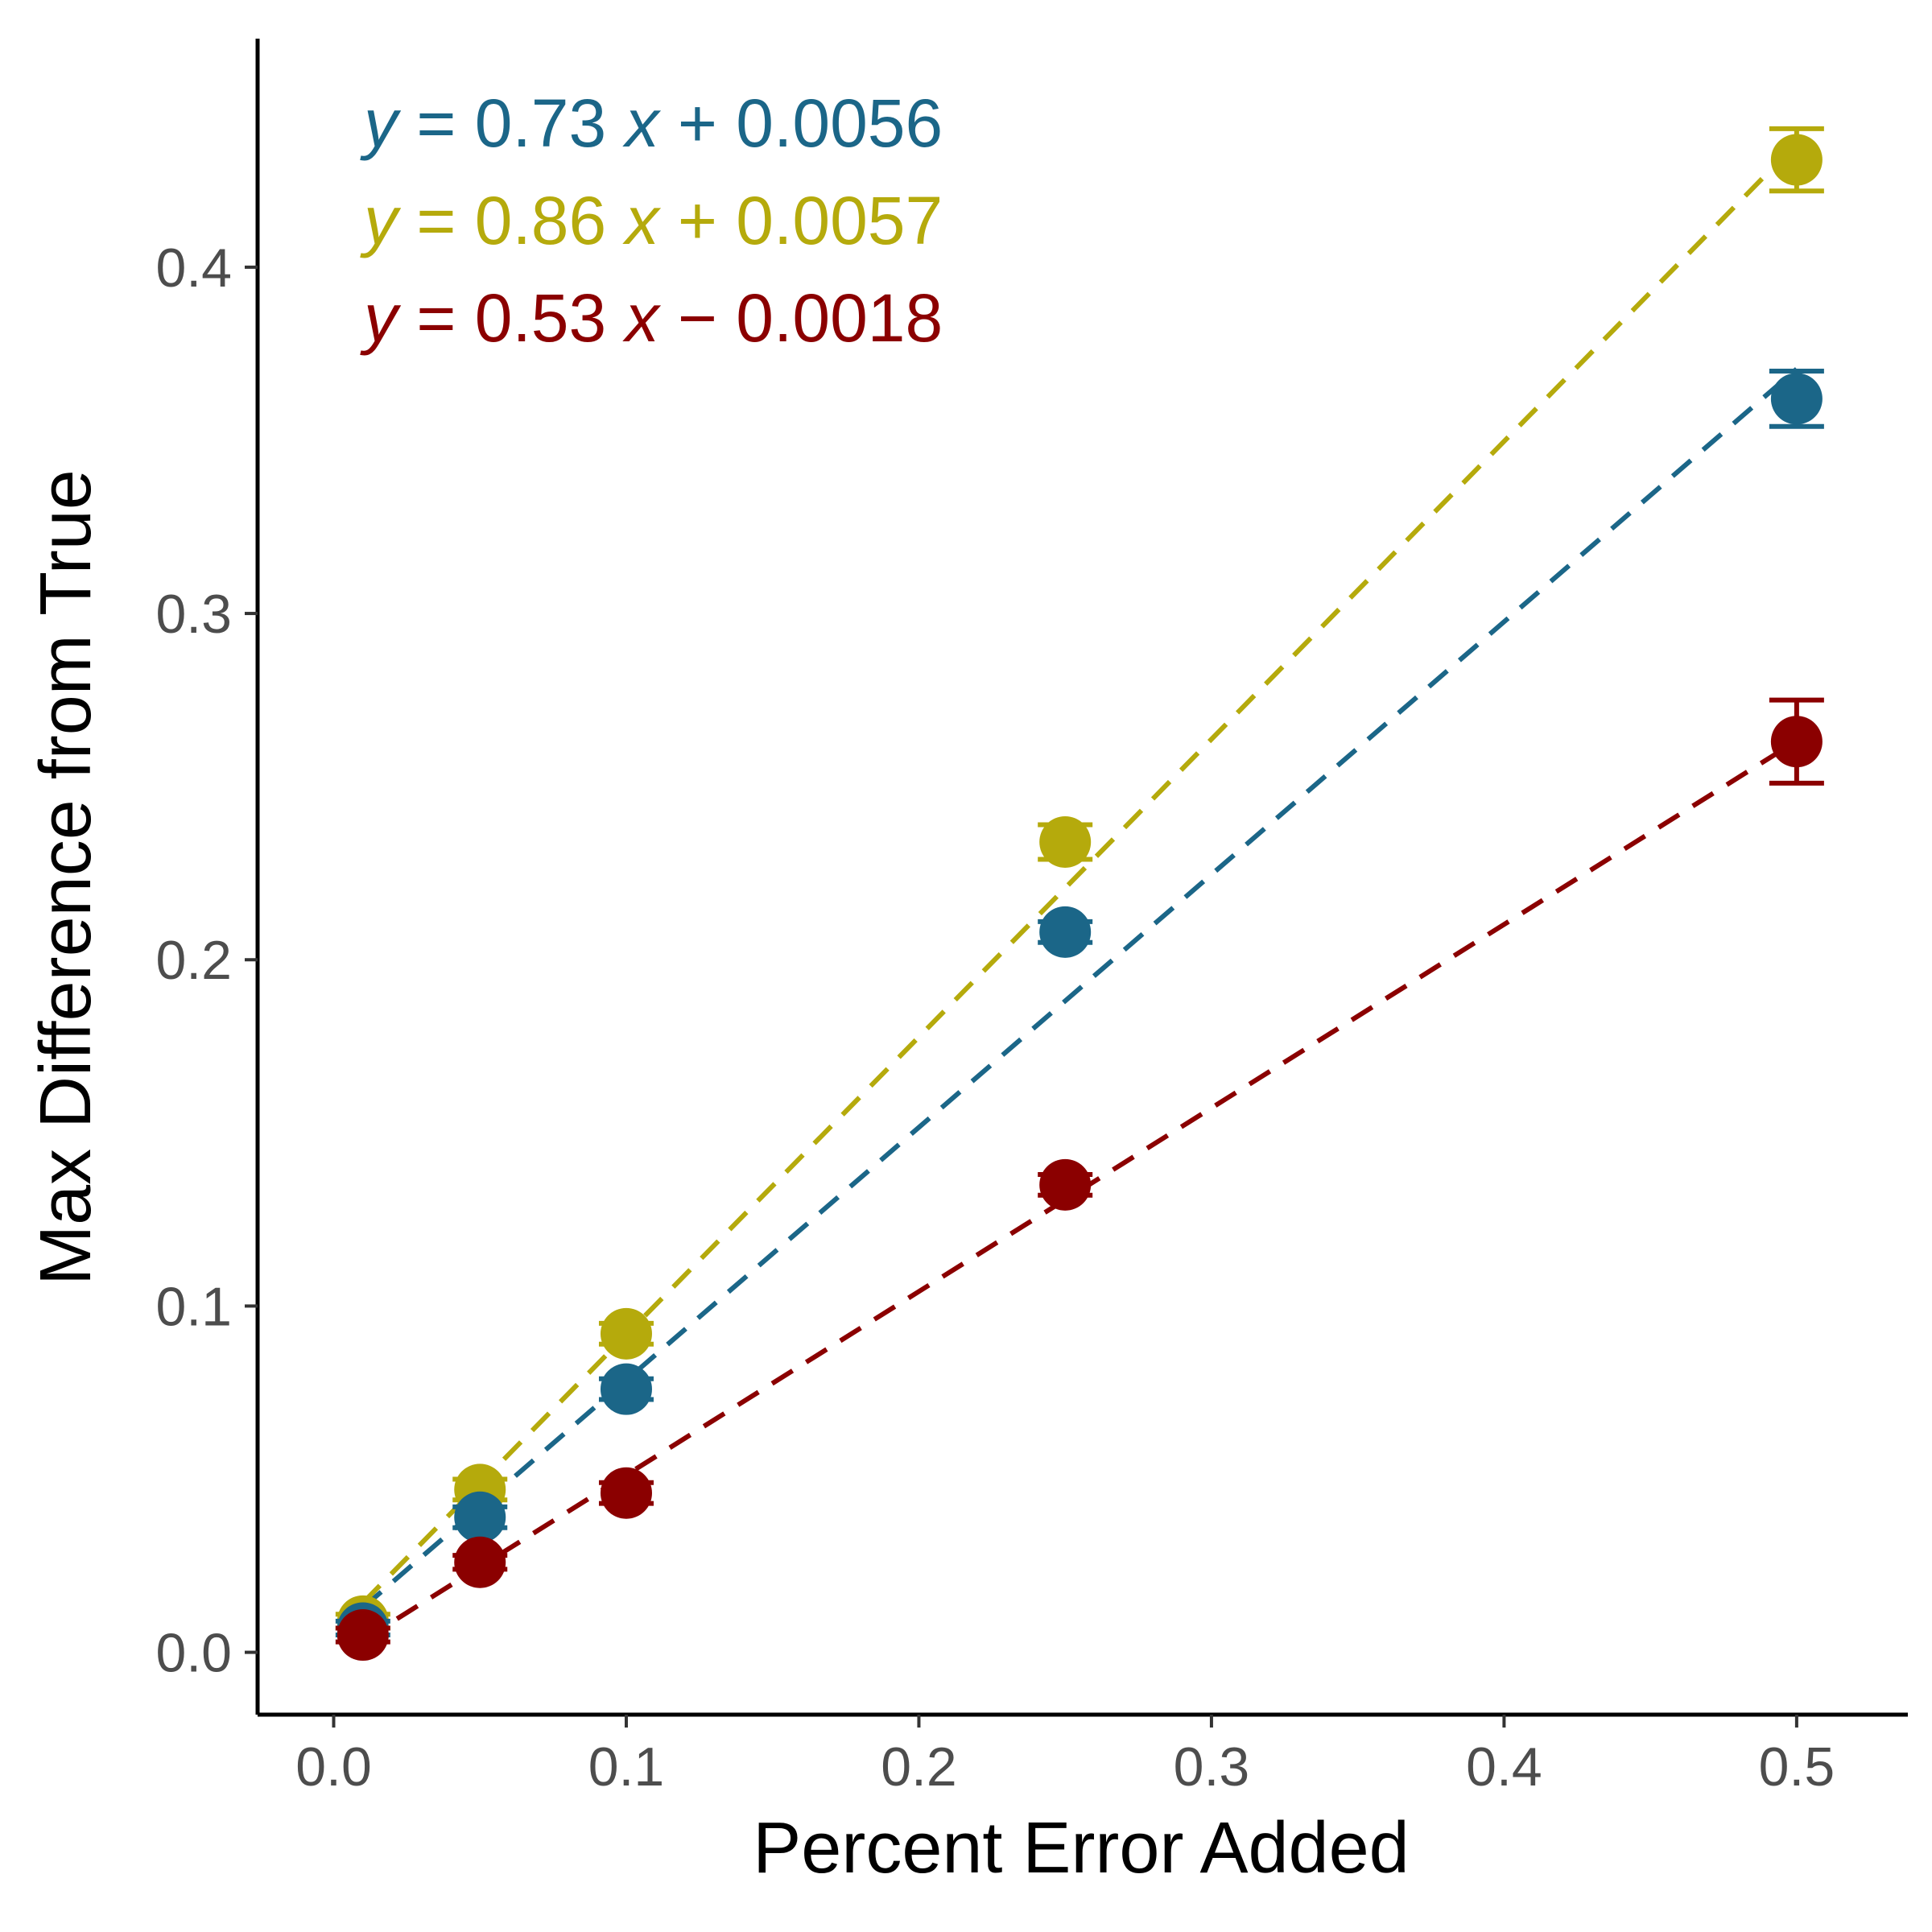  I want to click on x-tick-label: 0.2, so click(919, 1767).